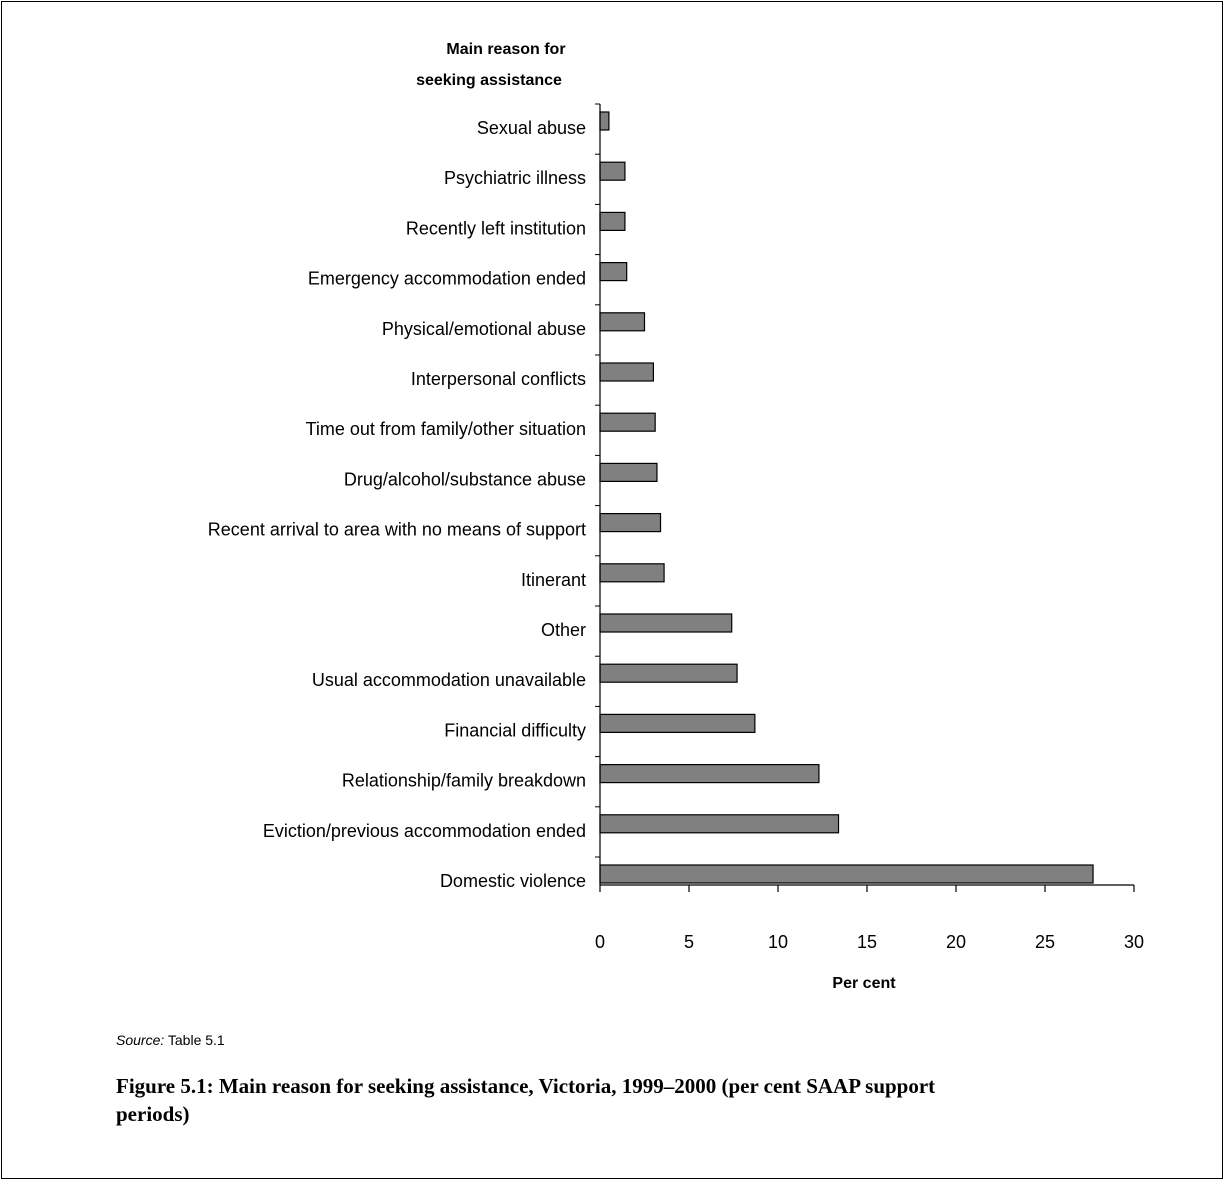  What do you see at coordinates (464, 781) in the screenshot?
I see `category-label-13: Relationship/family breakdown` at bounding box center [464, 781].